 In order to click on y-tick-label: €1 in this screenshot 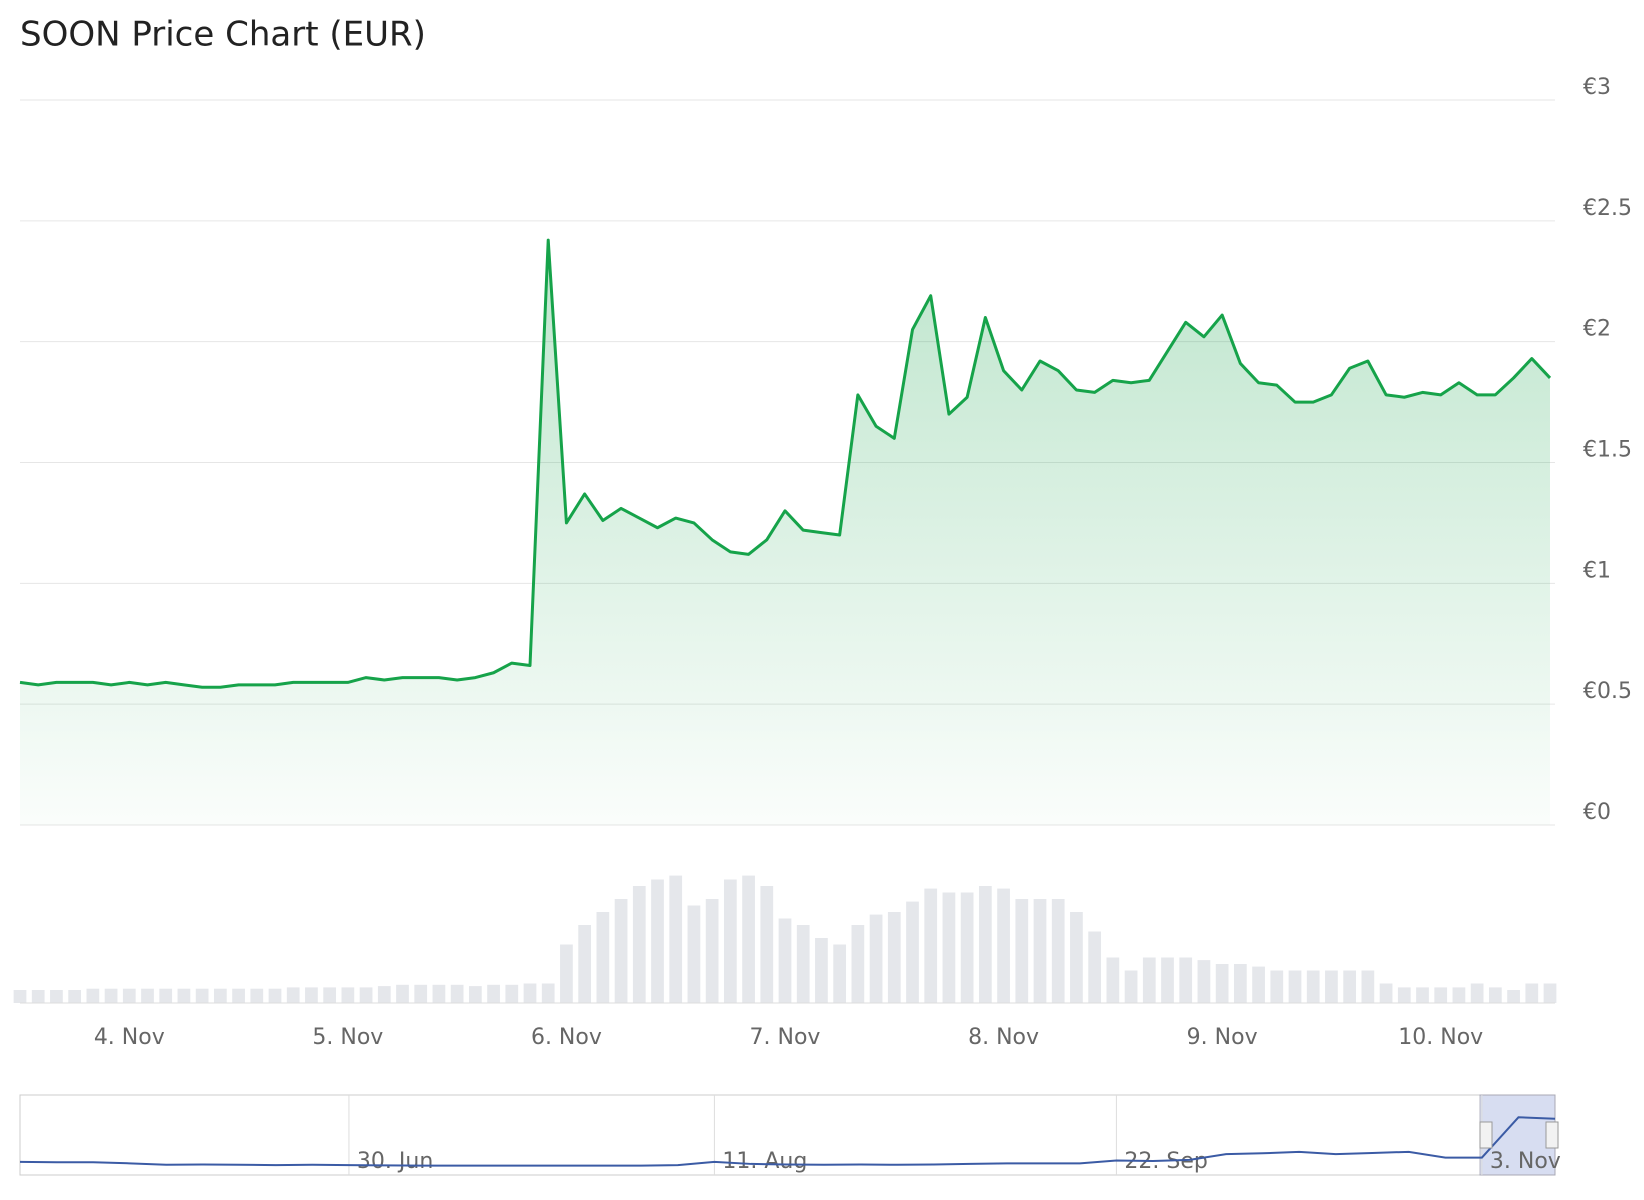, I will do `click(1597, 570)`.